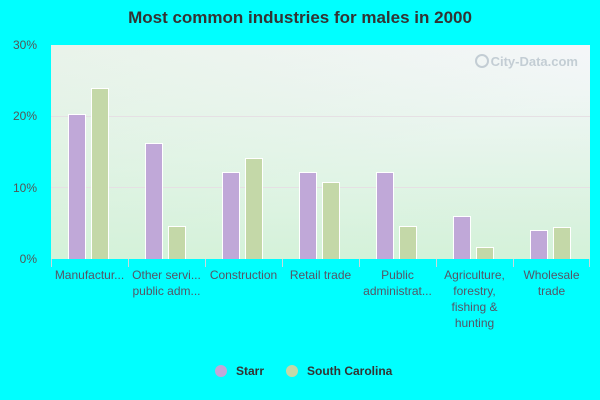 Image resolution: width=600 pixels, height=400 pixels. I want to click on legend-label-south-carolina: South Carolina, so click(350, 371).